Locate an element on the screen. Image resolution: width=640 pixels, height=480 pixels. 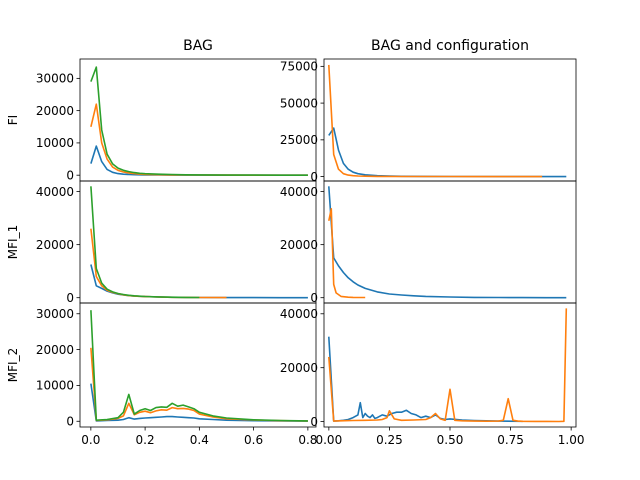
subplot-3: 0 20000 40000 MFI_1 is located at coordinates (161, 242).